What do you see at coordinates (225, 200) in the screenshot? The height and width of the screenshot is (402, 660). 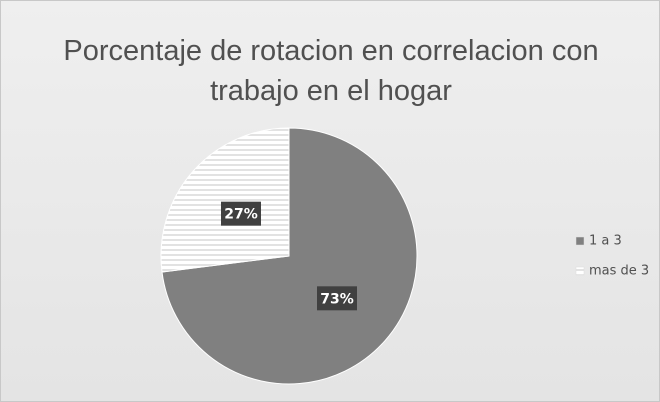 I see `pie-slice` at bounding box center [225, 200].